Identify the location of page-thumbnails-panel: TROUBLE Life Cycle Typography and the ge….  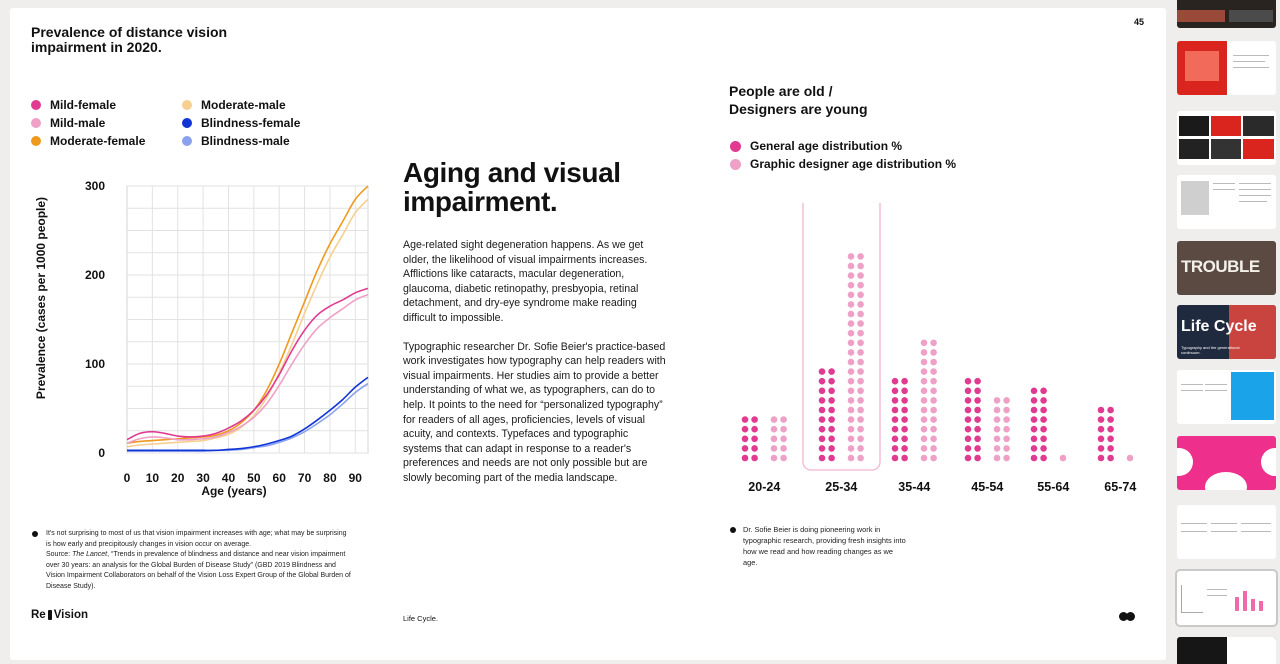
(1224, 332).